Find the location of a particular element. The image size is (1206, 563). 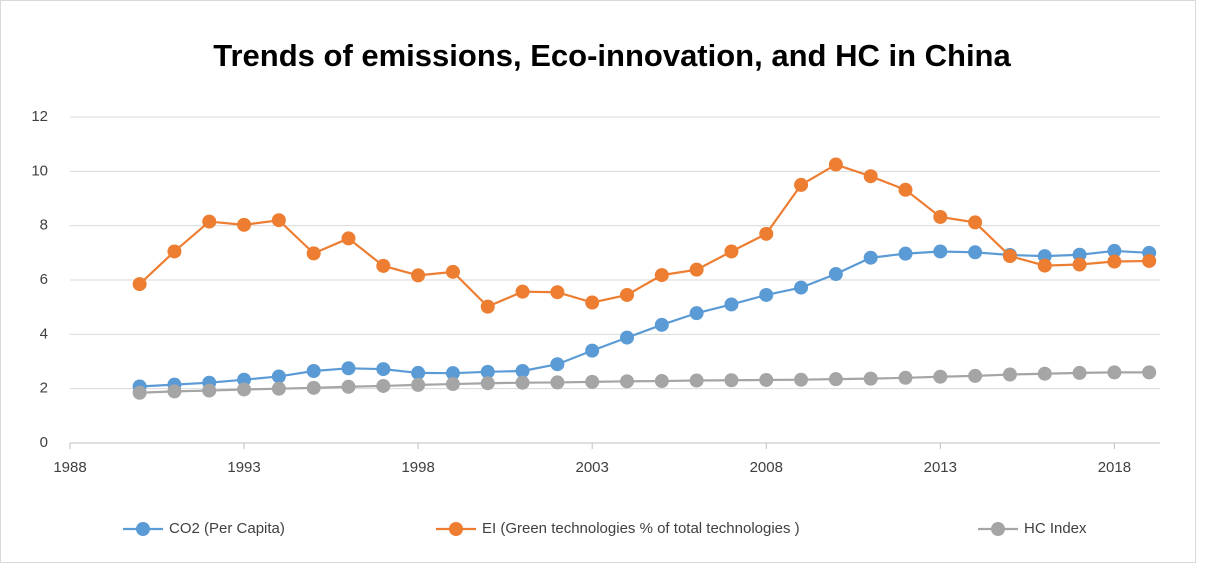

y-tick-label: 4 is located at coordinates (44, 333).